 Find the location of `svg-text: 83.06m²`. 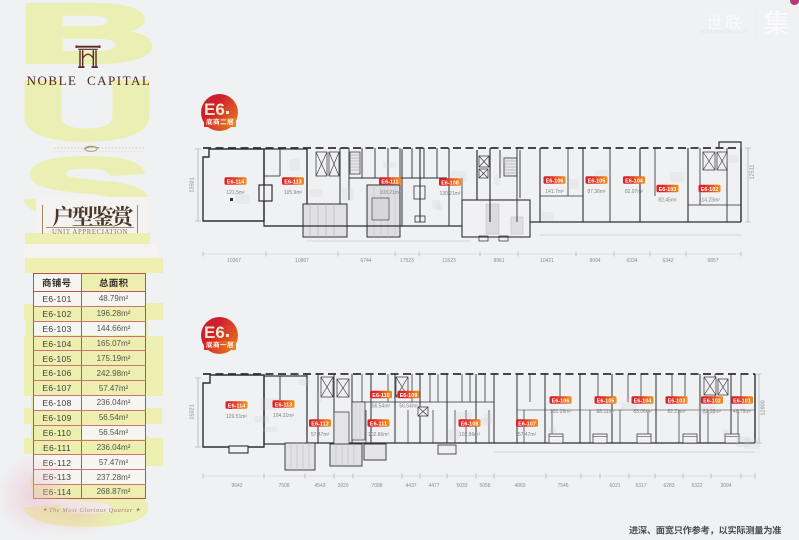

svg-text: 83.06m² is located at coordinates (642, 412).